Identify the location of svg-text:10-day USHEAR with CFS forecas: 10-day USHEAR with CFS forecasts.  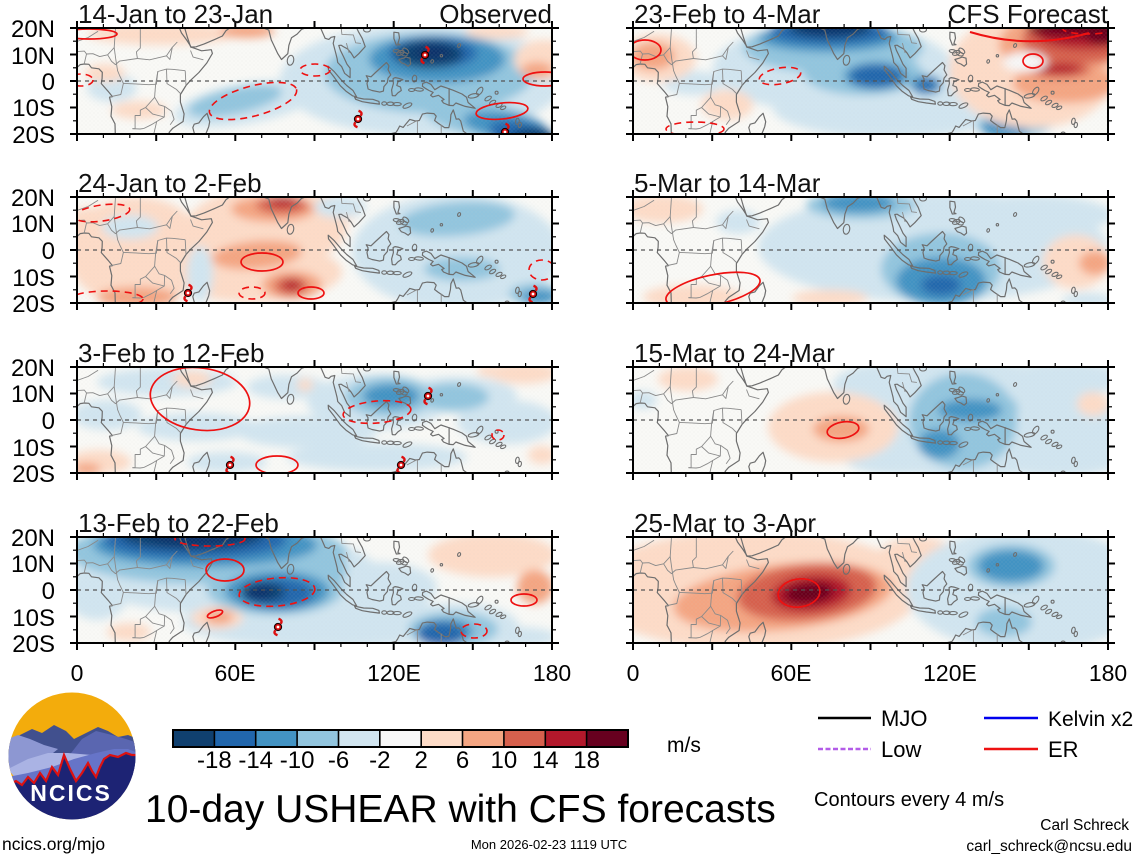
(460, 809).